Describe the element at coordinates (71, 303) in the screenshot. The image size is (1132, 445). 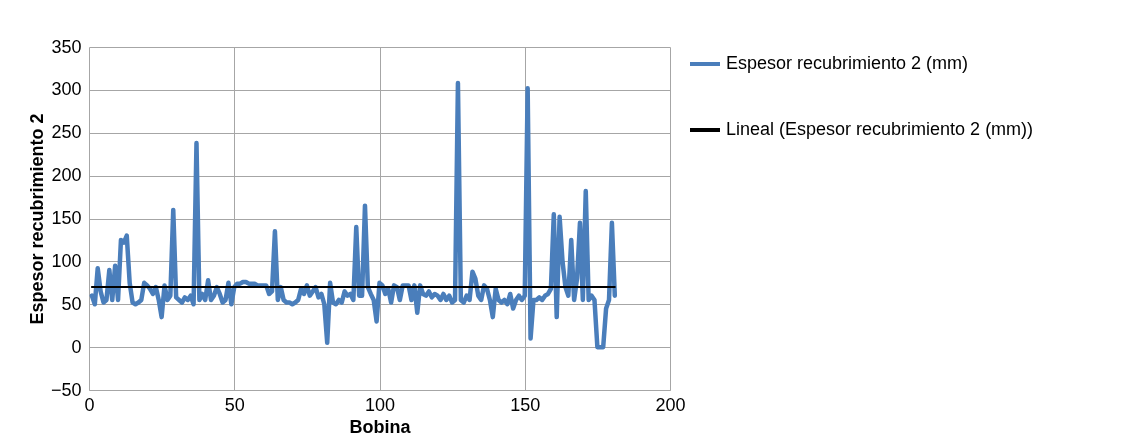
I see `y-tick-label: 50` at that location.